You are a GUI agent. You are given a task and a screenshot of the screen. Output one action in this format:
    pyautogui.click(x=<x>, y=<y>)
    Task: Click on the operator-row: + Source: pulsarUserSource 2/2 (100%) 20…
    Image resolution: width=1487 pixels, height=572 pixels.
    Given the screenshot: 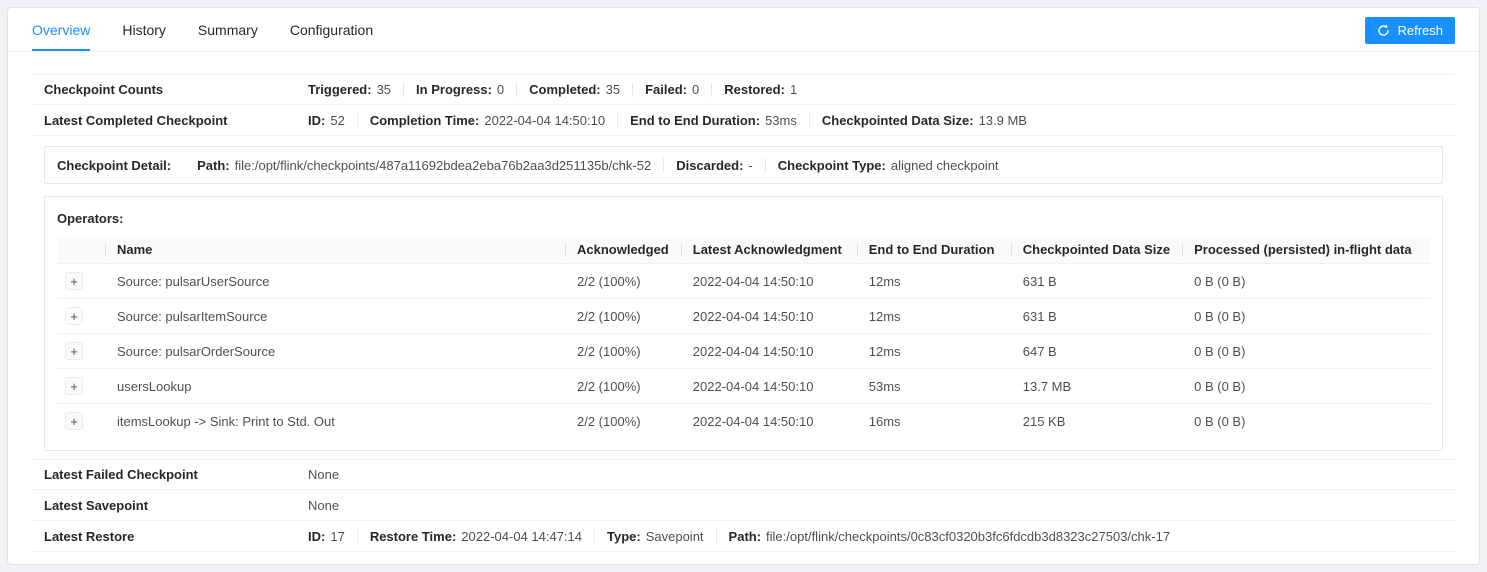 What is the action you would take?
    pyautogui.click(x=743, y=281)
    